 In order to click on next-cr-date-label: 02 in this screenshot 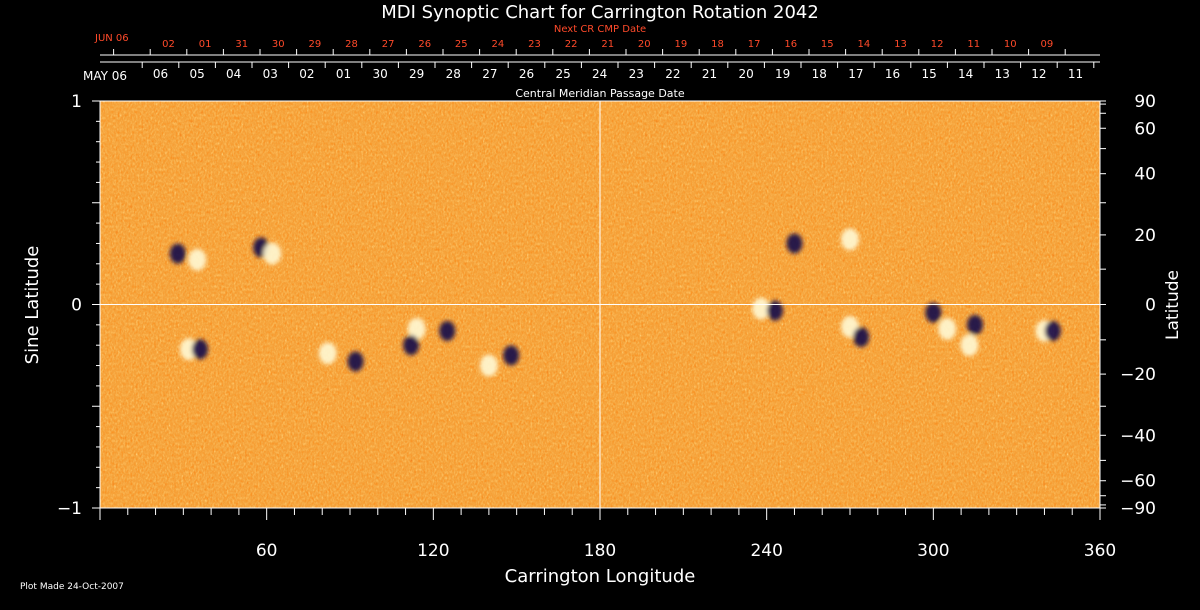, I will do `click(168, 44)`.